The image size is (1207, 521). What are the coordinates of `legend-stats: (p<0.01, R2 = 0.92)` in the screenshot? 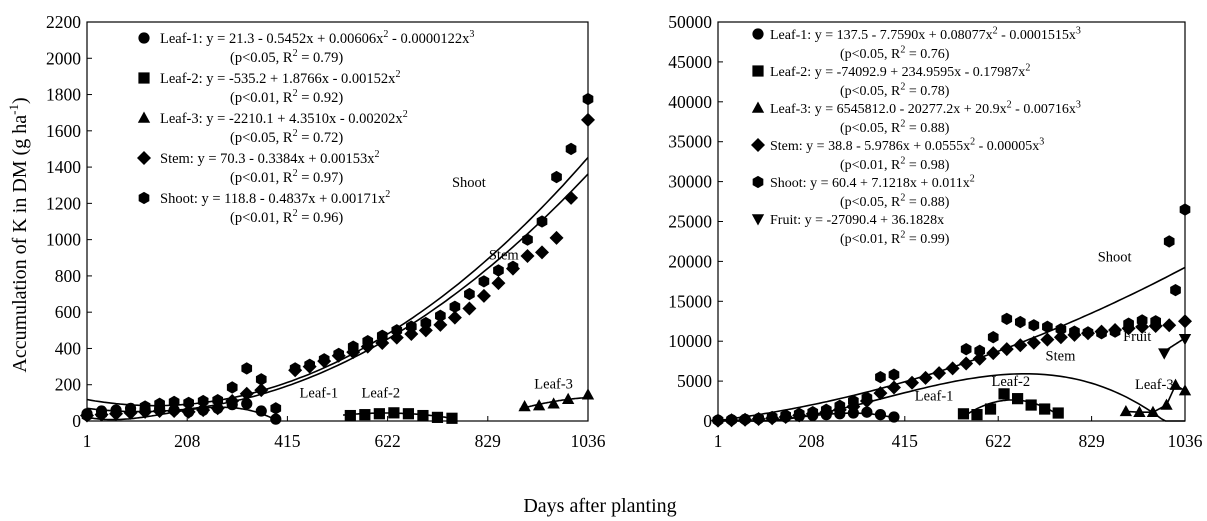 It's located at (286, 97).